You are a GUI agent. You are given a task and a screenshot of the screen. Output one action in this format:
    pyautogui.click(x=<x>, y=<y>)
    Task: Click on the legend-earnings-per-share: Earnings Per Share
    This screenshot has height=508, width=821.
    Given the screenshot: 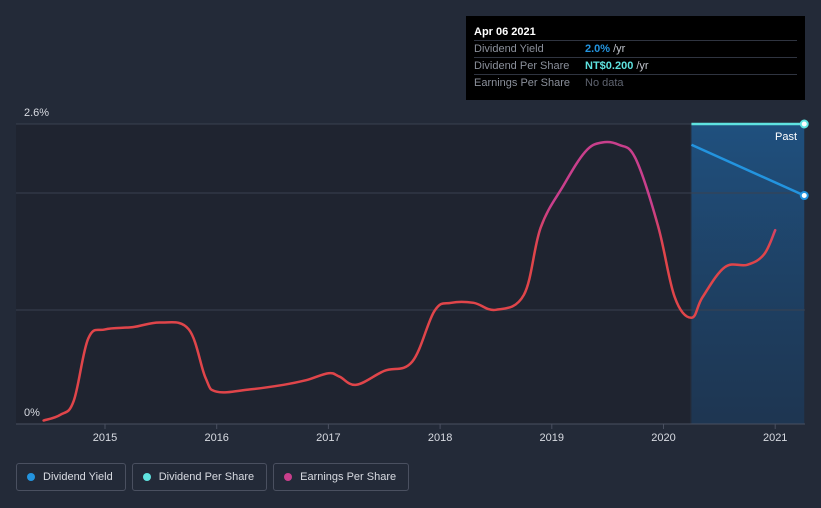 What is the action you would take?
    pyautogui.click(x=341, y=477)
    